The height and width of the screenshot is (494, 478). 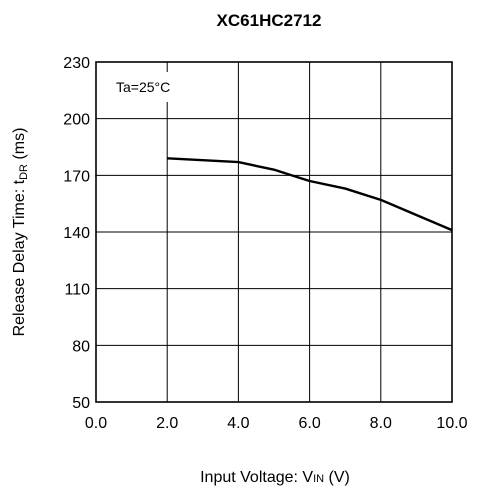 What do you see at coordinates (19, 146) in the screenshot?
I see `y-axis-label-suffix: (ms)` at bounding box center [19, 146].